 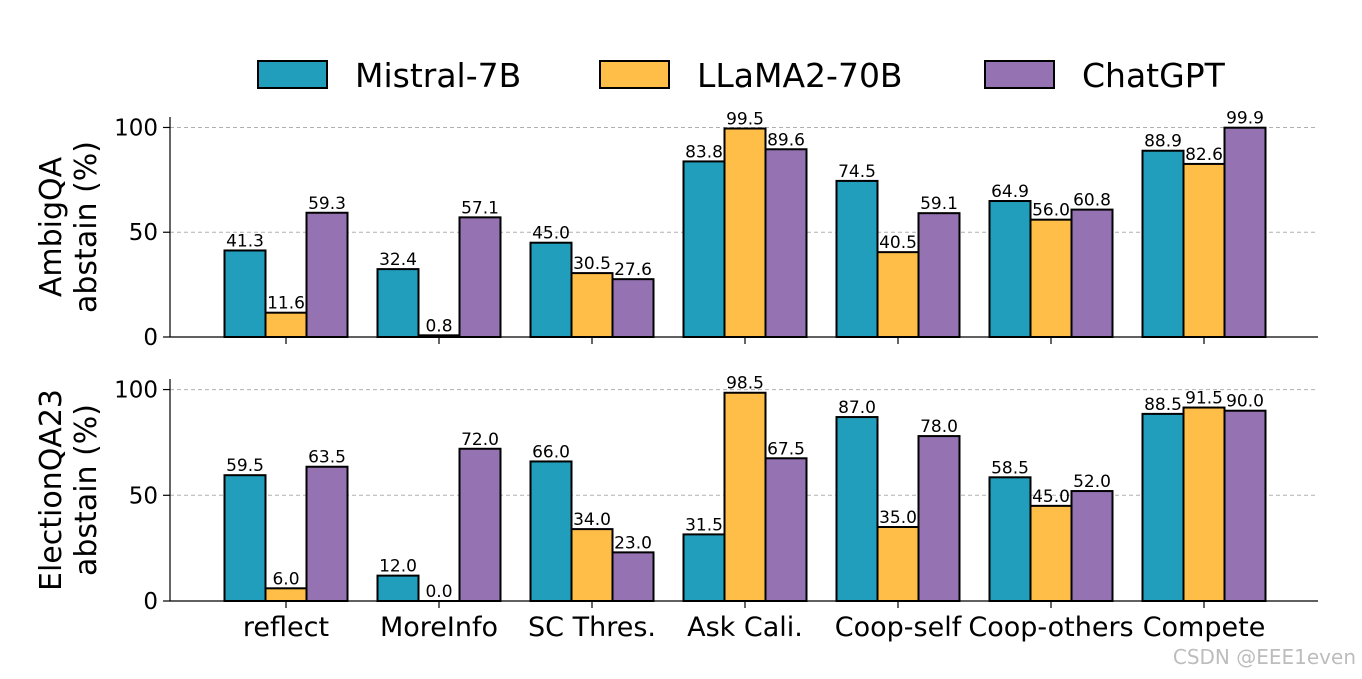 I want to click on value-label: 90.0, so click(x=1245, y=402).